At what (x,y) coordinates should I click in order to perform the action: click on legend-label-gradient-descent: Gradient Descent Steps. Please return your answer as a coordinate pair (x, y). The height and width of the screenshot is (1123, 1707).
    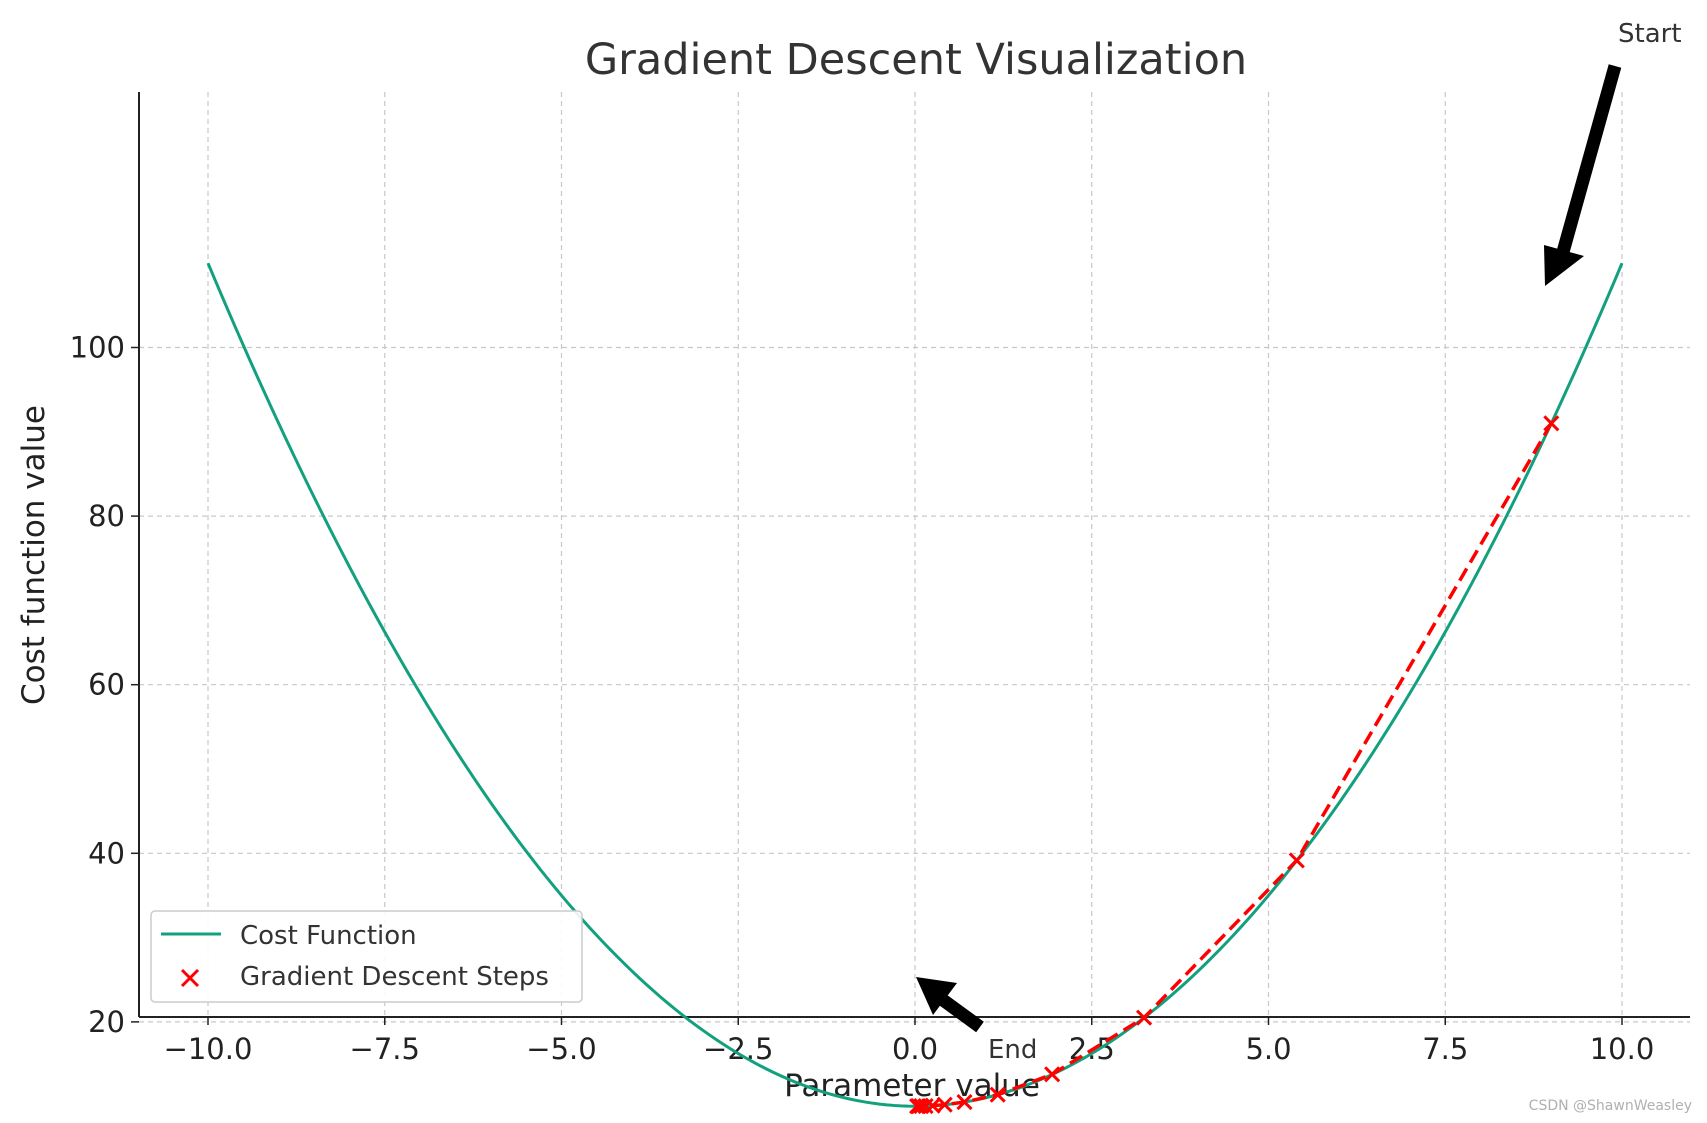
    Looking at the image, I should click on (394, 977).